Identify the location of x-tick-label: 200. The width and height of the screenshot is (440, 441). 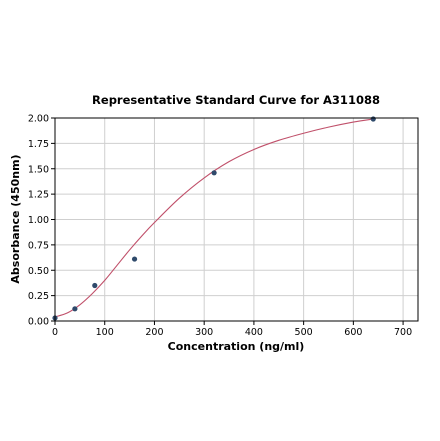
(154, 332).